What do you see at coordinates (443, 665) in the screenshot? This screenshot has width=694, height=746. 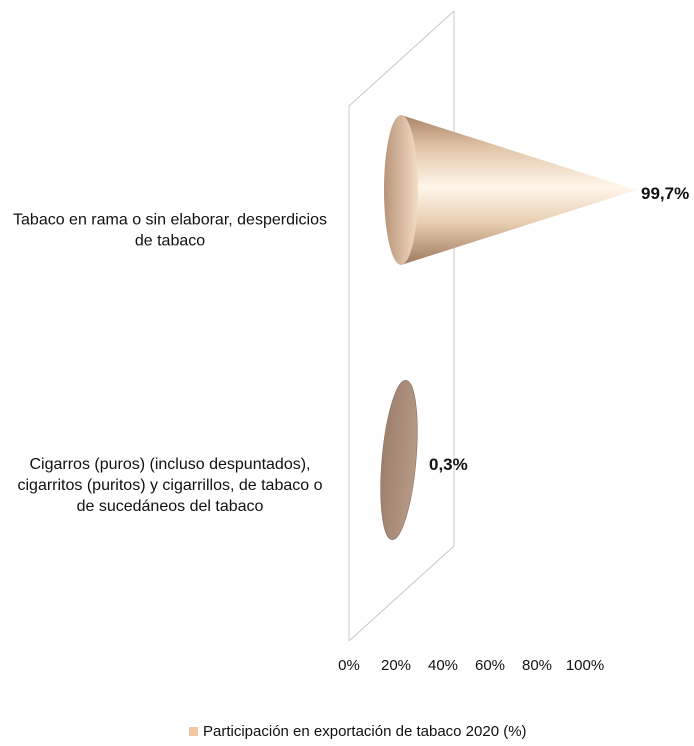 I see `x-tick-label: 40%` at bounding box center [443, 665].